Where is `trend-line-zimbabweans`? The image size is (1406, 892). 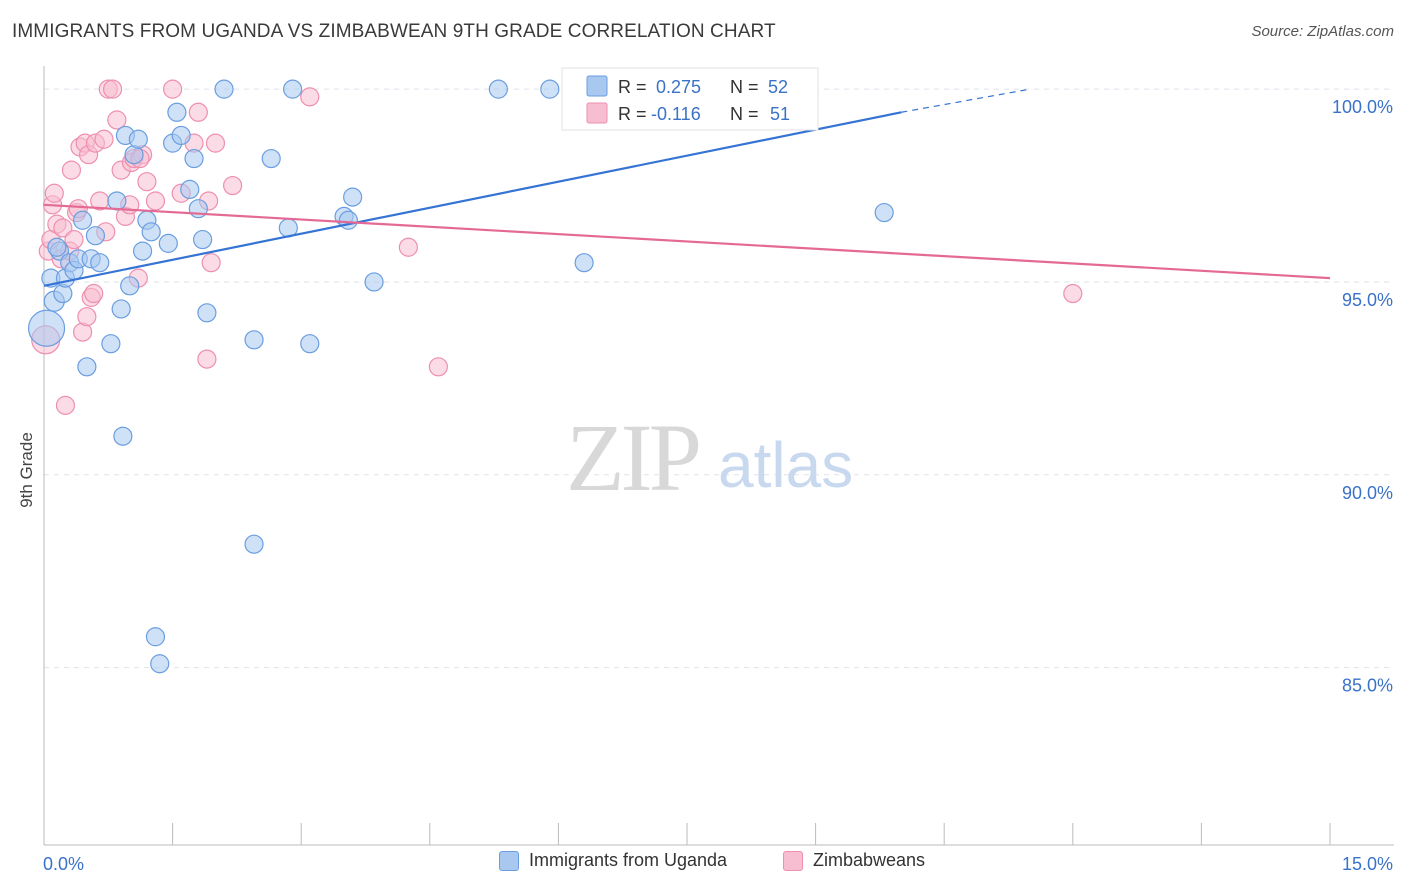 trend-line-zimbabweans is located at coordinates (687, 241).